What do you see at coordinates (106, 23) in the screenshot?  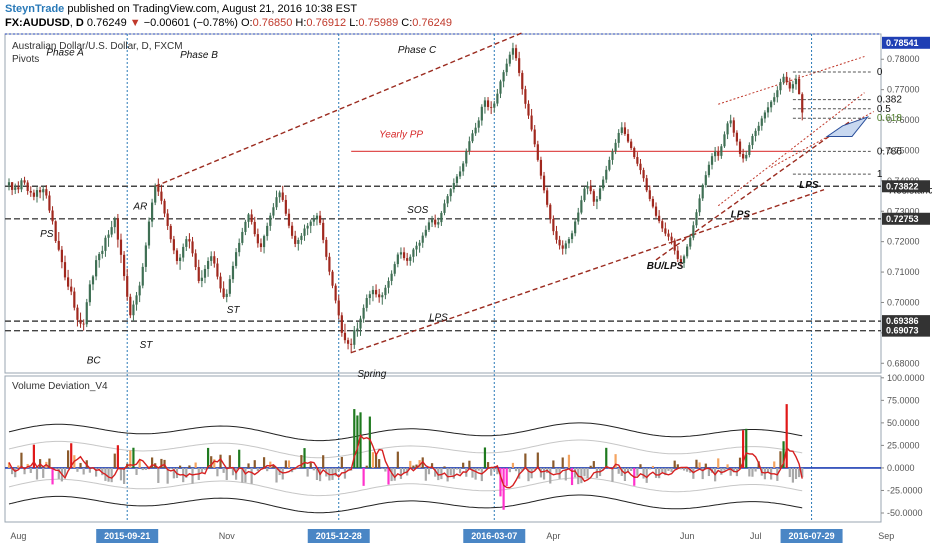 I see `last-price: 0.76249` at bounding box center [106, 23].